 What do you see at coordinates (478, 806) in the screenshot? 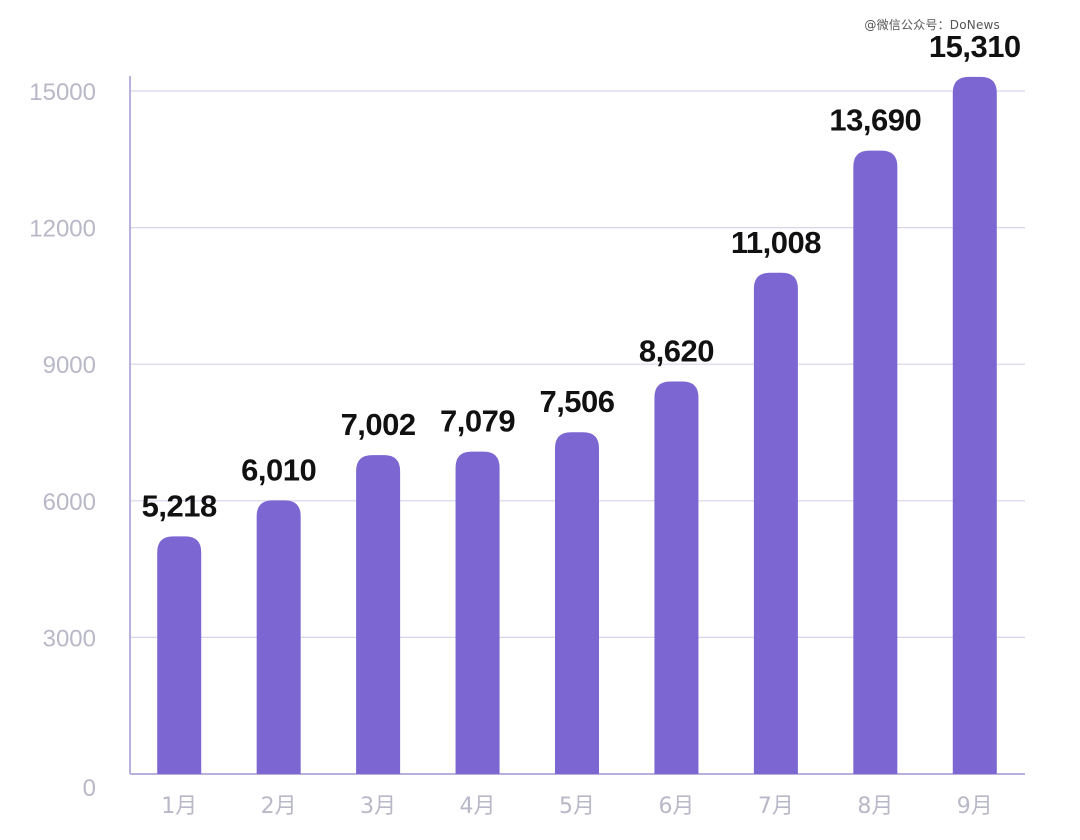
I see `x-tick-label: 4月` at bounding box center [478, 806].